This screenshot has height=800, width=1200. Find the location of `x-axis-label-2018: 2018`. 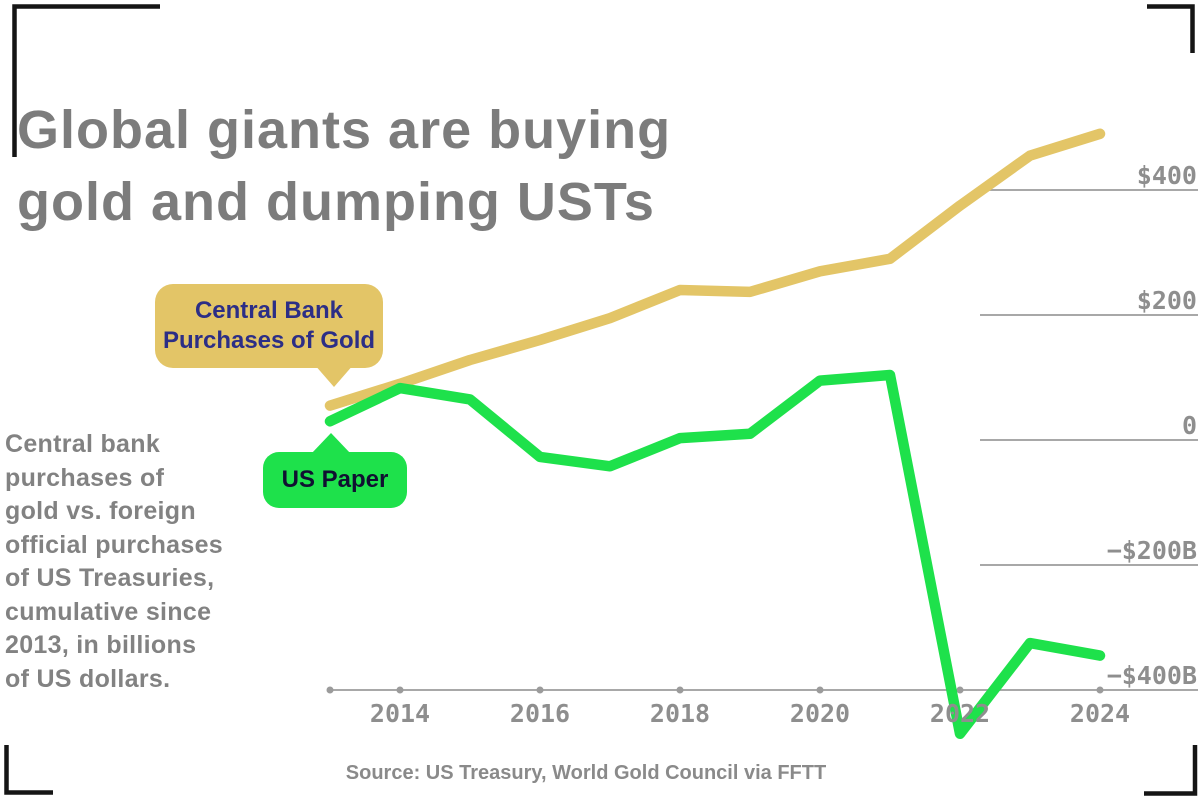

x-axis-label-2018: 2018 is located at coordinates (680, 713).